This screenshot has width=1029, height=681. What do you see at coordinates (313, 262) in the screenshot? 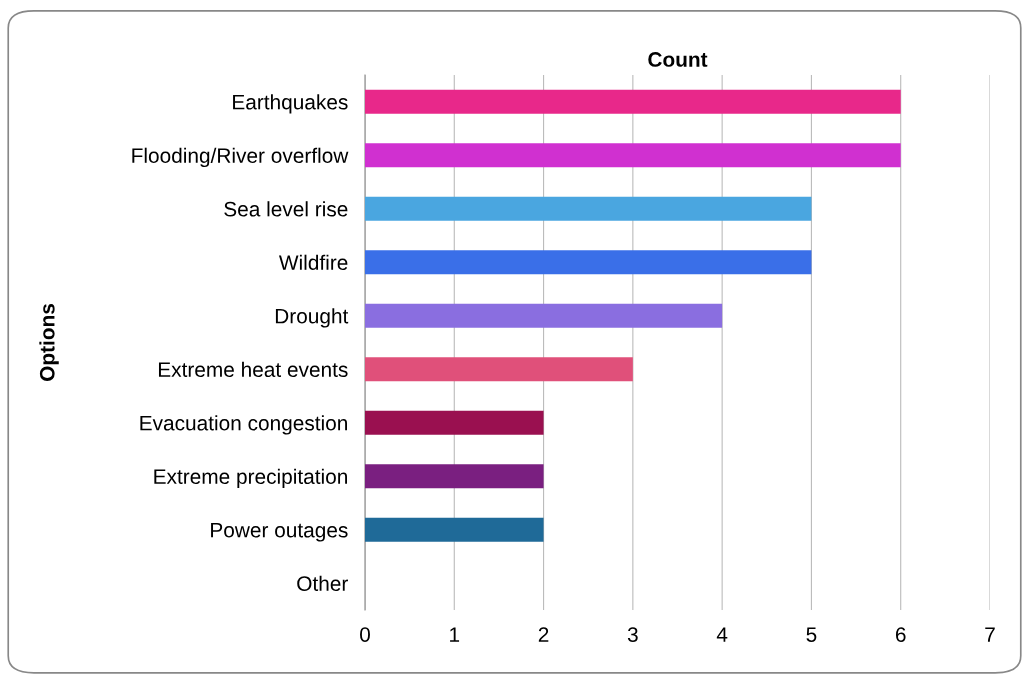
I see `y-tick-label: Wildfire` at bounding box center [313, 262].